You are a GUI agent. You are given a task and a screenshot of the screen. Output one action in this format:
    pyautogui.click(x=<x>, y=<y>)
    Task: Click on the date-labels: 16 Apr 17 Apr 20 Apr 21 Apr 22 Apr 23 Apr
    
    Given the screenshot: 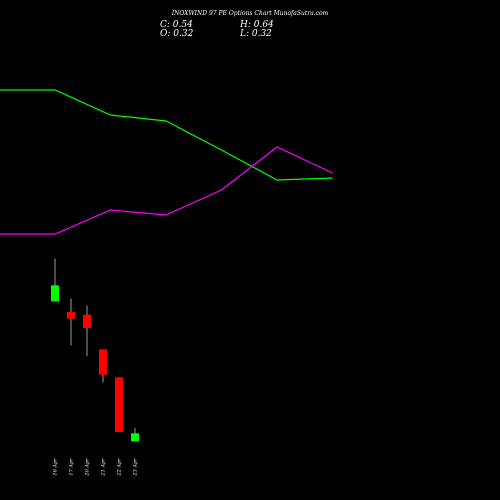 What is the action you would take?
    pyautogui.click(x=96, y=467)
    